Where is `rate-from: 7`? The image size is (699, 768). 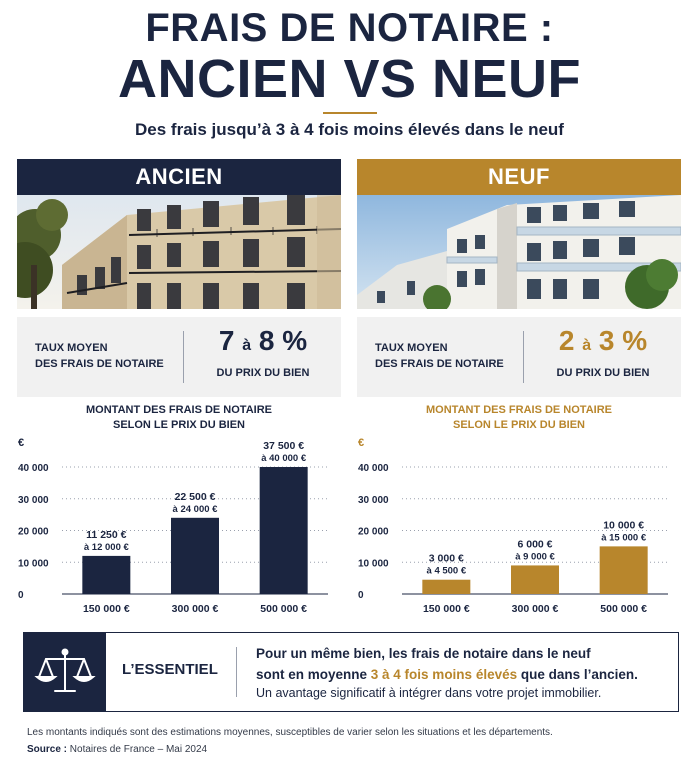 rate-from: 7 is located at coordinates (226, 340).